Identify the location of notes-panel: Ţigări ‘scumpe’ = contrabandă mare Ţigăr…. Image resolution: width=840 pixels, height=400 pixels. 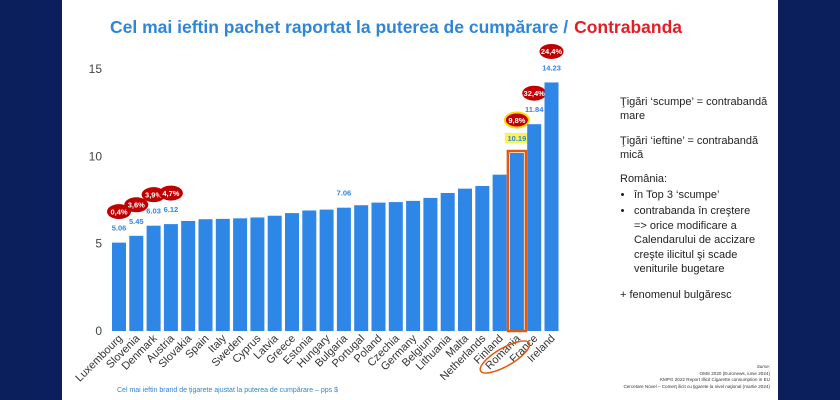
(697, 204).